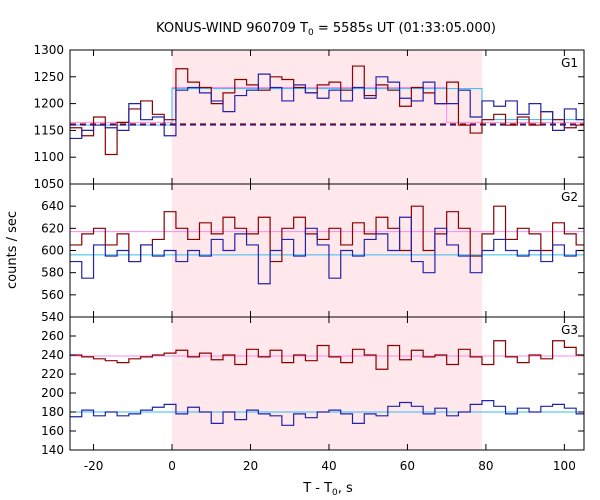 The image size is (600, 500). I want to click on y-tick-label: 560, so click(52, 295).